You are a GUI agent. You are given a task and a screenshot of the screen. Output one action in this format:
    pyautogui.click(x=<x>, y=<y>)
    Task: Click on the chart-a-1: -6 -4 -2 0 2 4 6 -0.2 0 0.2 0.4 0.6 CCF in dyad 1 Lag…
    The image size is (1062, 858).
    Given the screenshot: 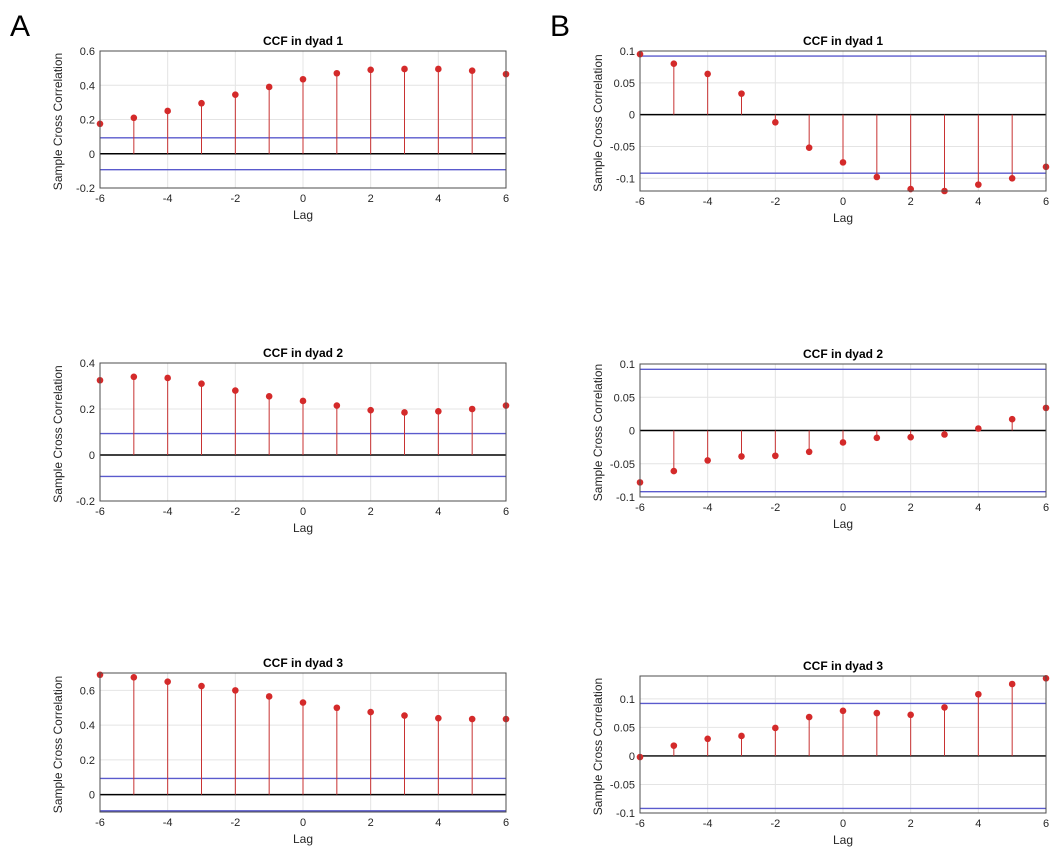 What is the action you would take?
    pyautogui.click(x=280, y=128)
    